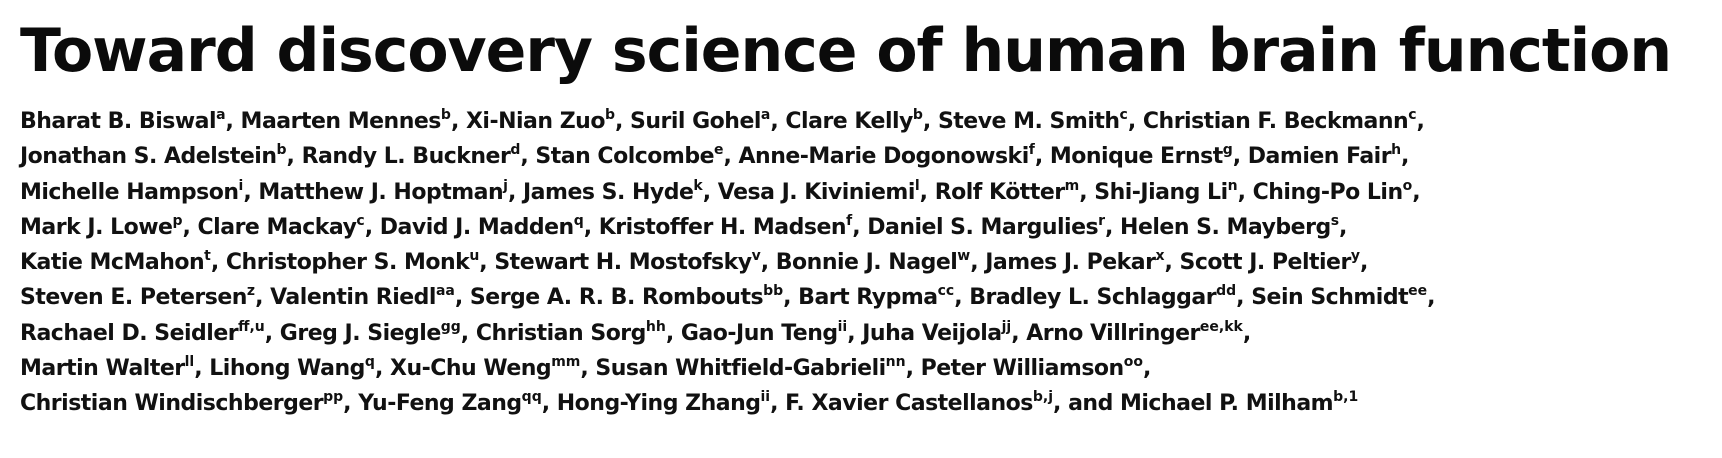  I want to click on author-name: Scott J. Peltier, so click(1265, 263).